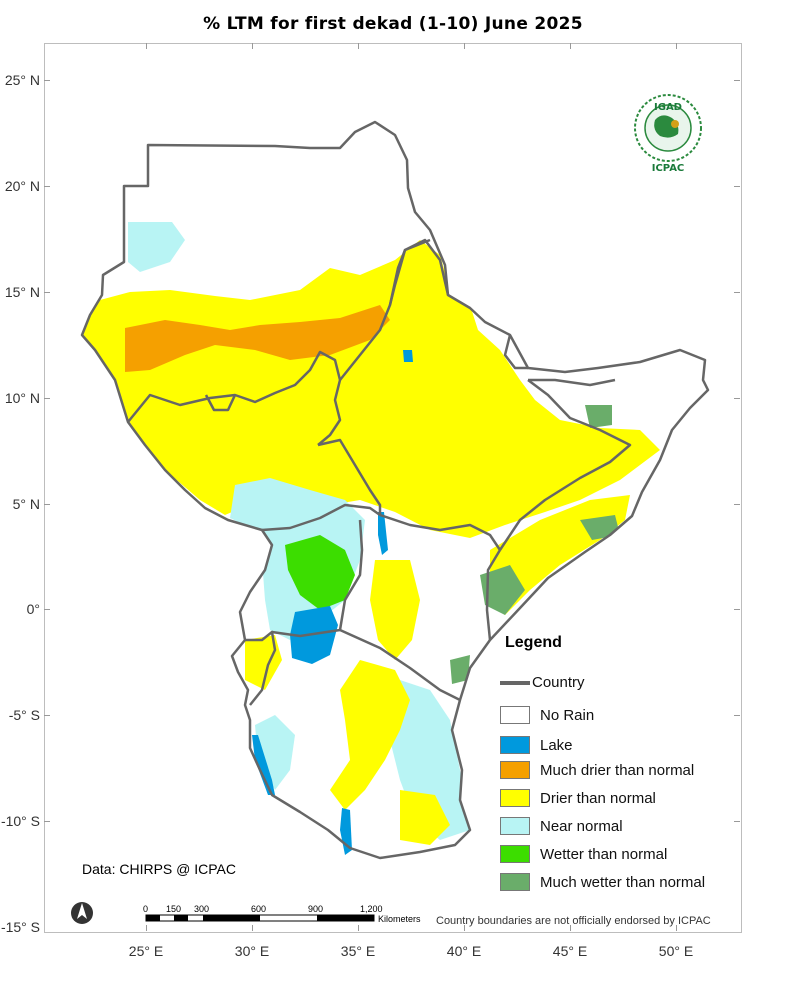  I want to click on lat-label-5s: -5° S, so click(24, 715).